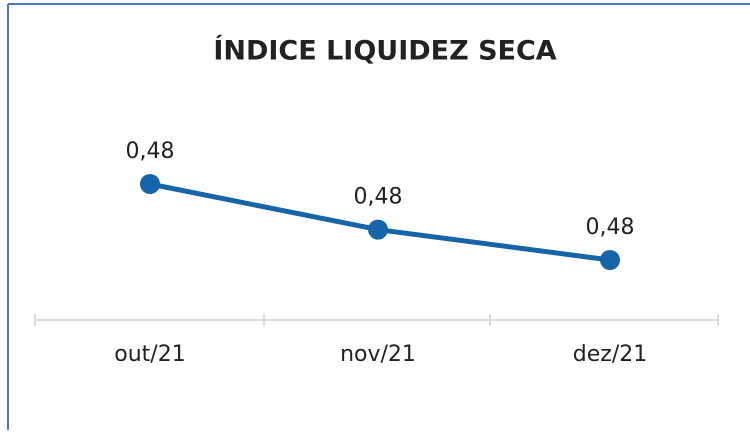  I want to click on x-tick-label: nov/21, so click(378, 354).